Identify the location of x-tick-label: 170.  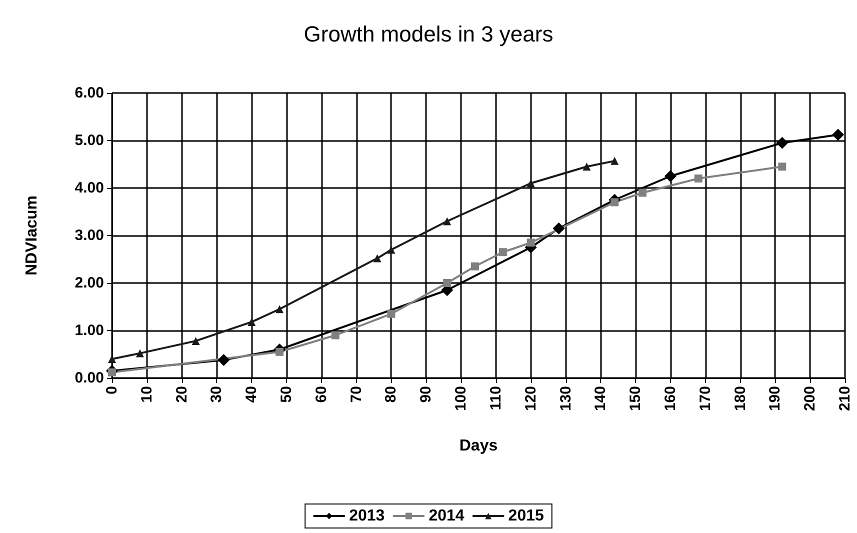
(705, 399).